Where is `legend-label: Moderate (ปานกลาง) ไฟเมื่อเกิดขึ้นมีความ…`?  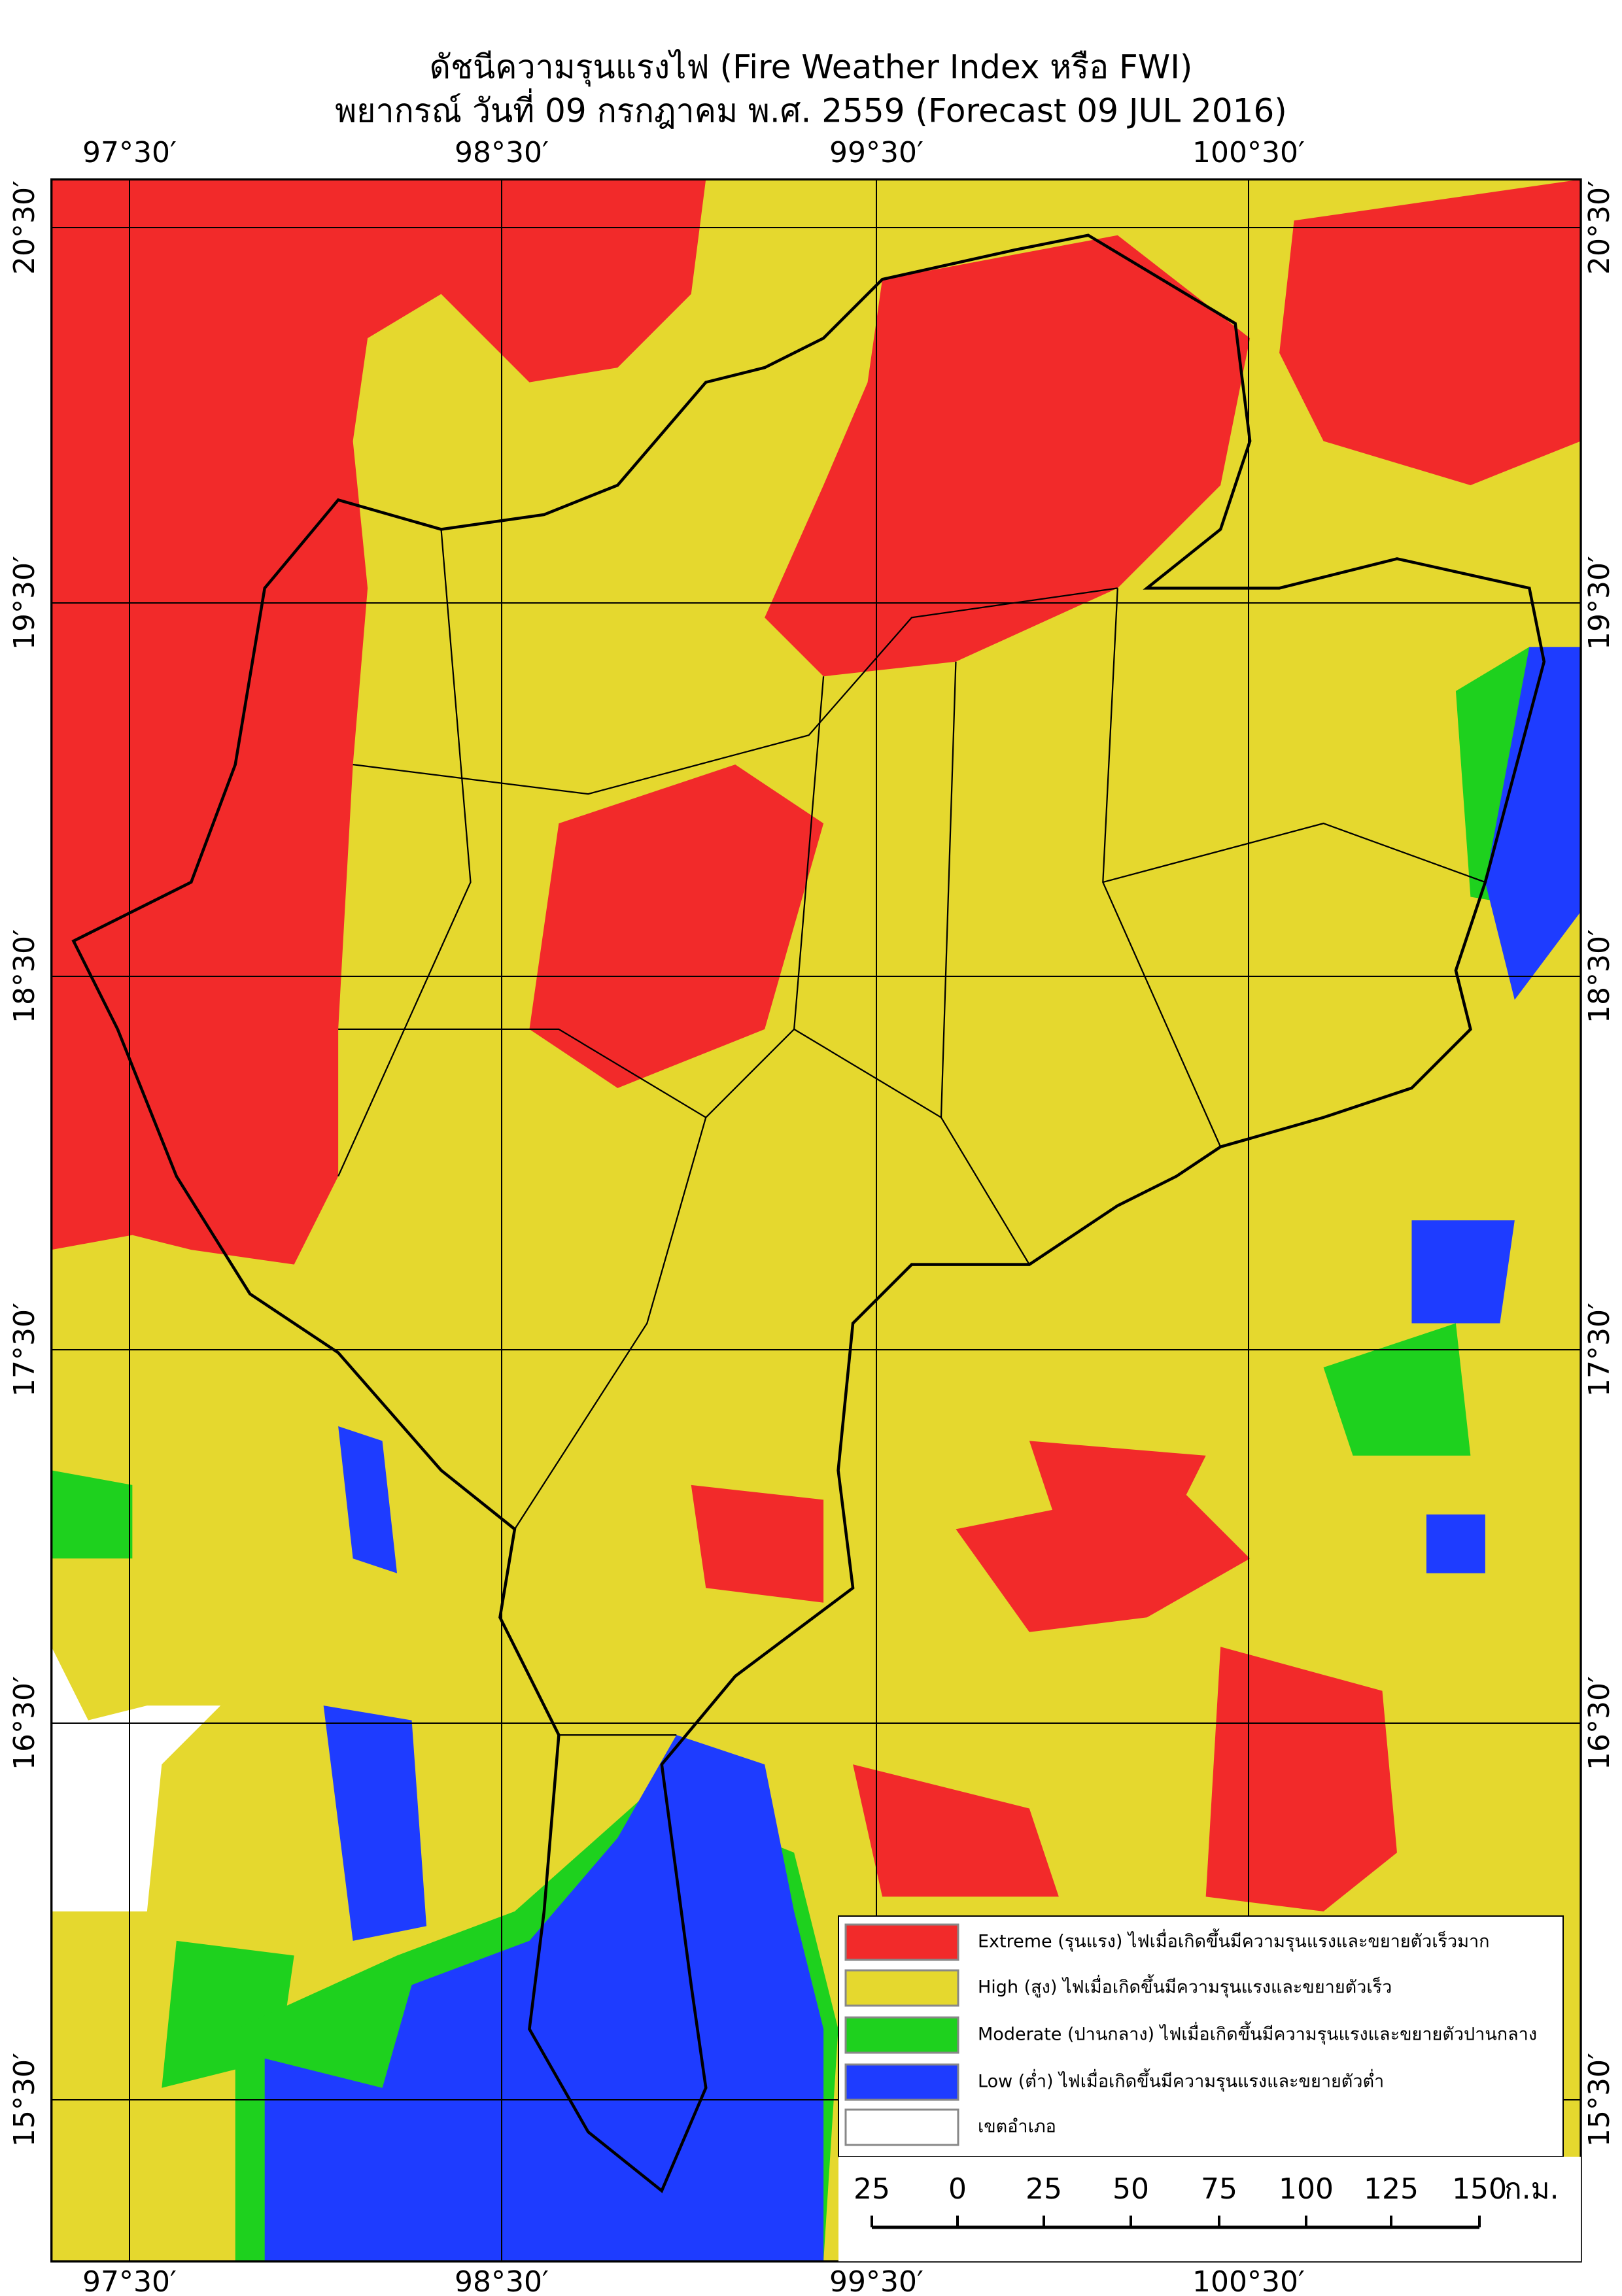 legend-label: Moderate (ปานกลาง) ไฟเมื่อเกิดขึ้นมีความ… is located at coordinates (1257, 2033).